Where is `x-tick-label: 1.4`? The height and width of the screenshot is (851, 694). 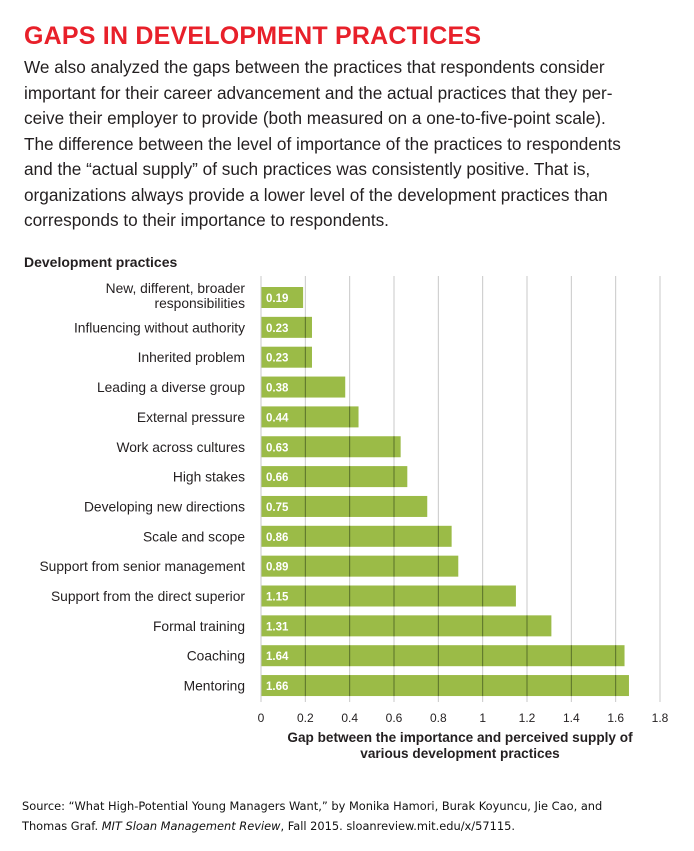 x-tick-label: 1.4 is located at coordinates (571, 718).